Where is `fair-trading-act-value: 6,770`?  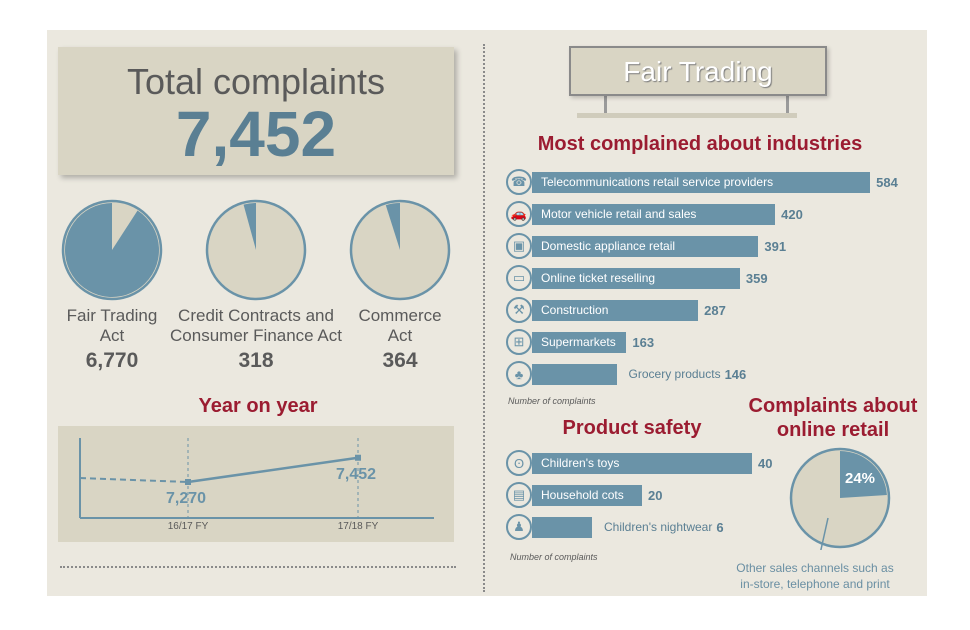
fair-trading-act-value: 6,770 is located at coordinates (112, 360).